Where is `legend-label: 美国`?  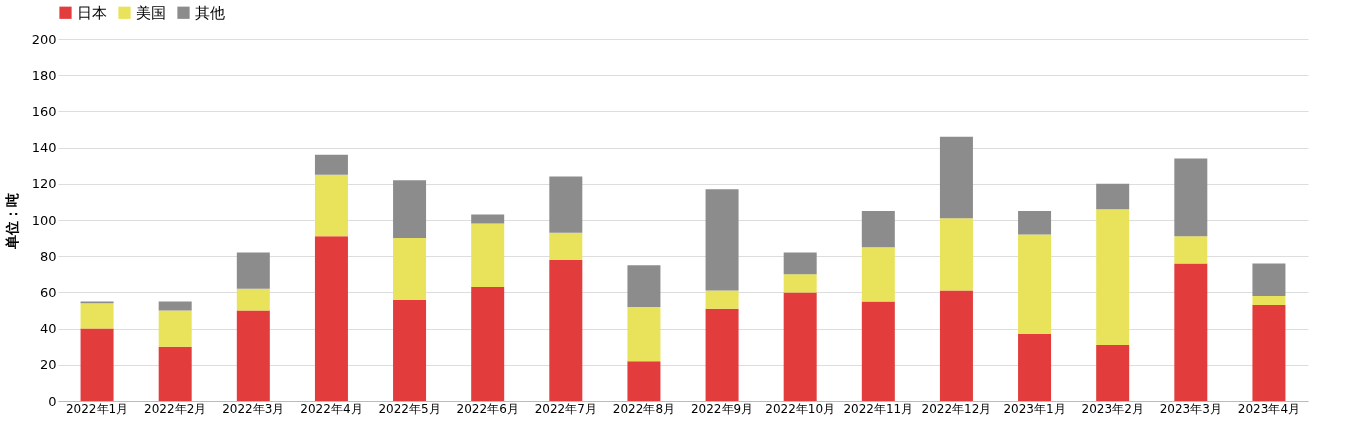 legend-label: 美国 is located at coordinates (151, 12).